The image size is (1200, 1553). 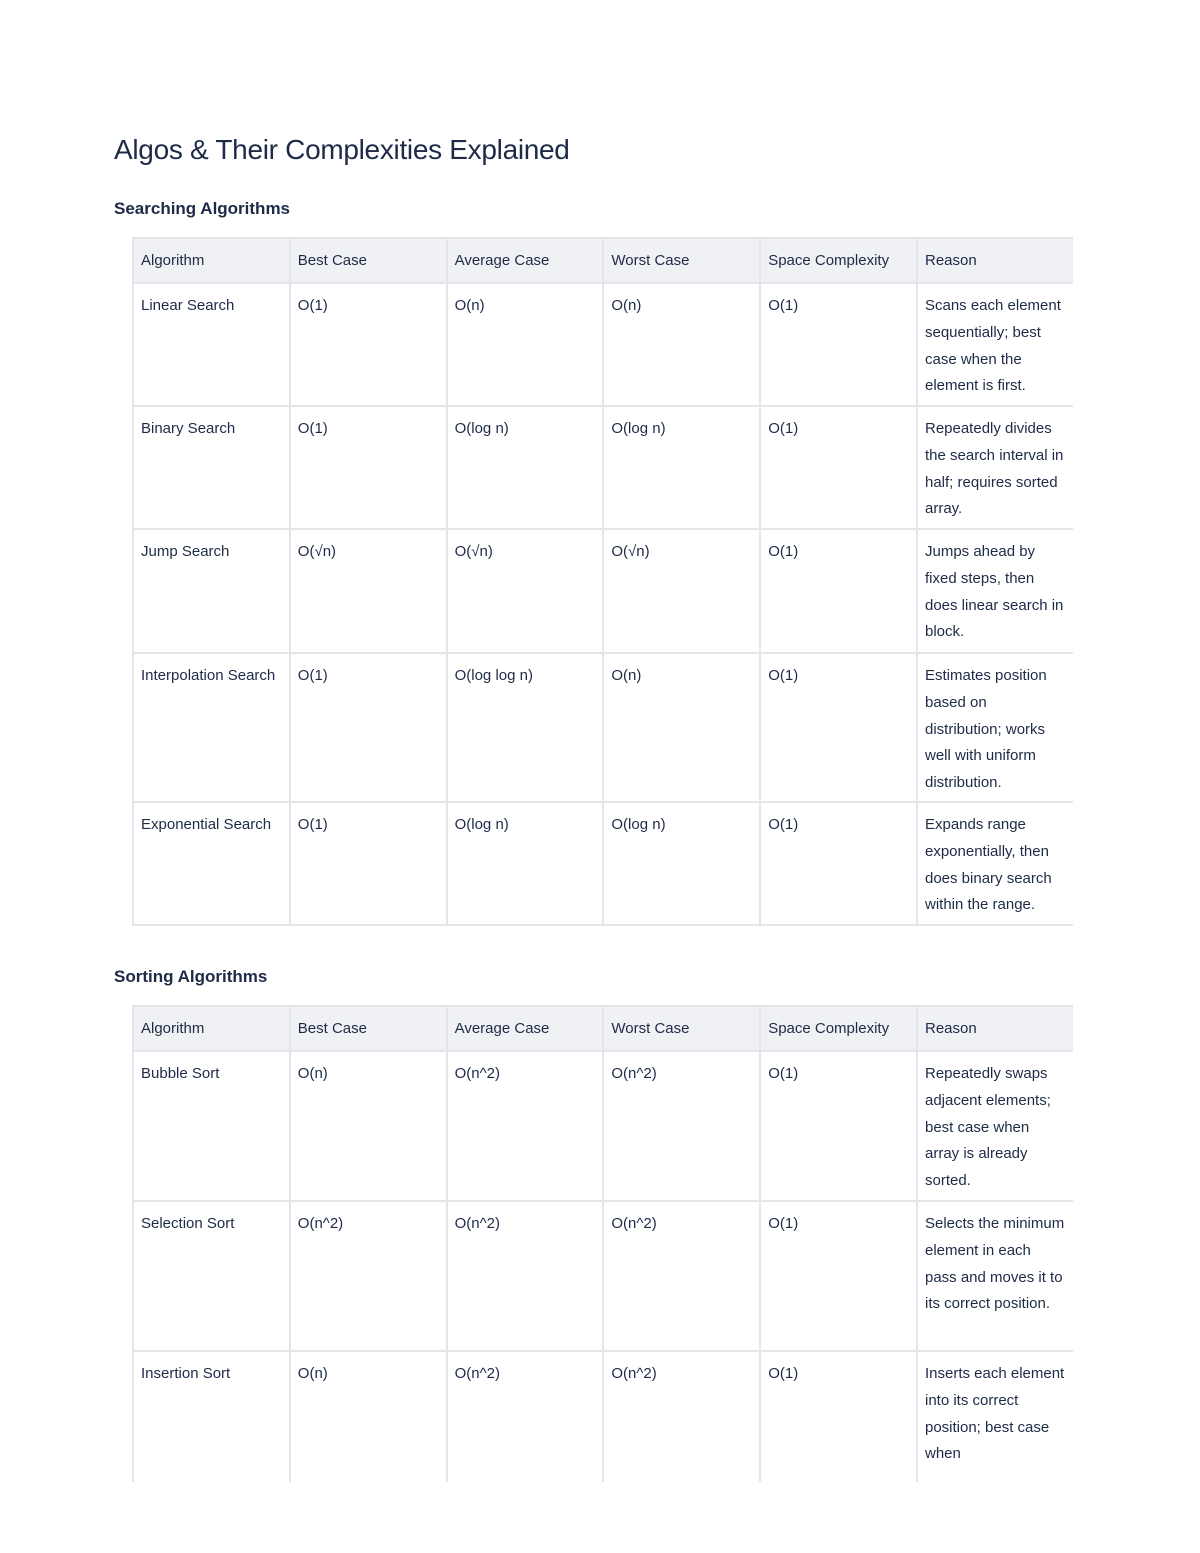 I want to click on page-title: Algos & Their Complexities Explained, so click(x=342, y=149).